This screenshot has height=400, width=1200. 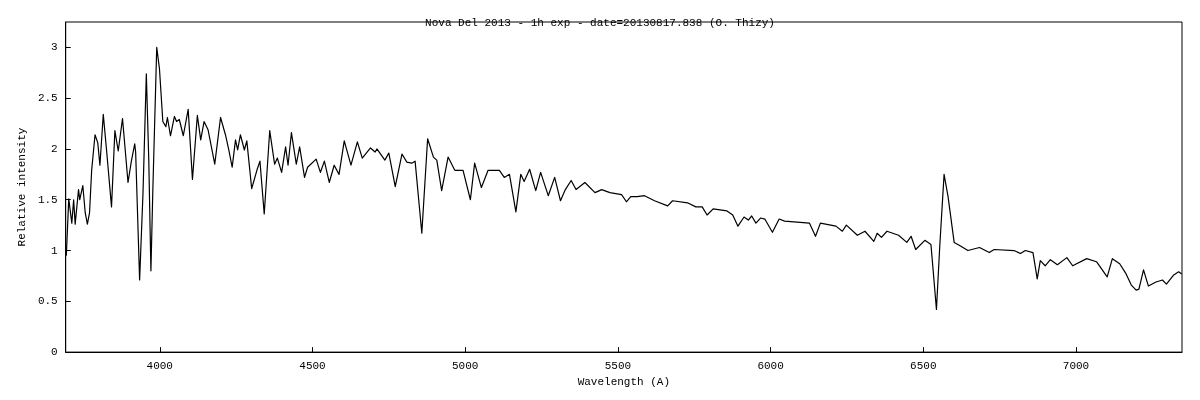 What do you see at coordinates (1076, 365) in the screenshot?
I see `x-tick-label: 7000` at bounding box center [1076, 365].